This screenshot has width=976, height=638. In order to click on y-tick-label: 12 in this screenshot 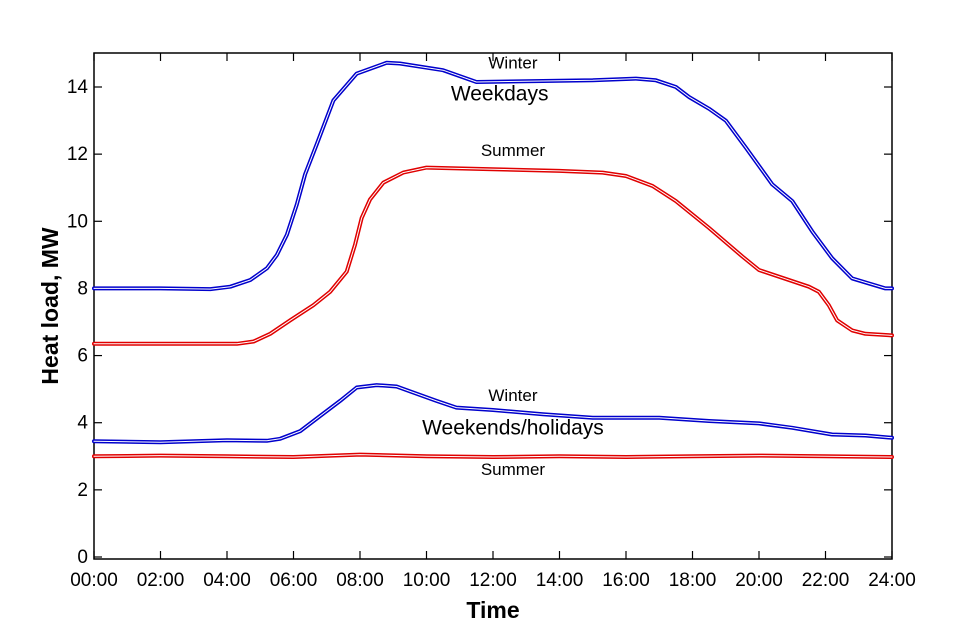, I will do `click(77, 154)`.